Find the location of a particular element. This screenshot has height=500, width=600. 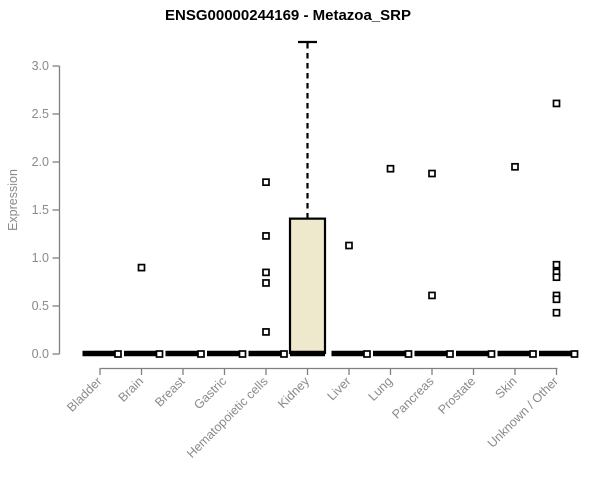

chart-title: ENSG00000244169 - Metazoa_SRP is located at coordinates (288, 15).